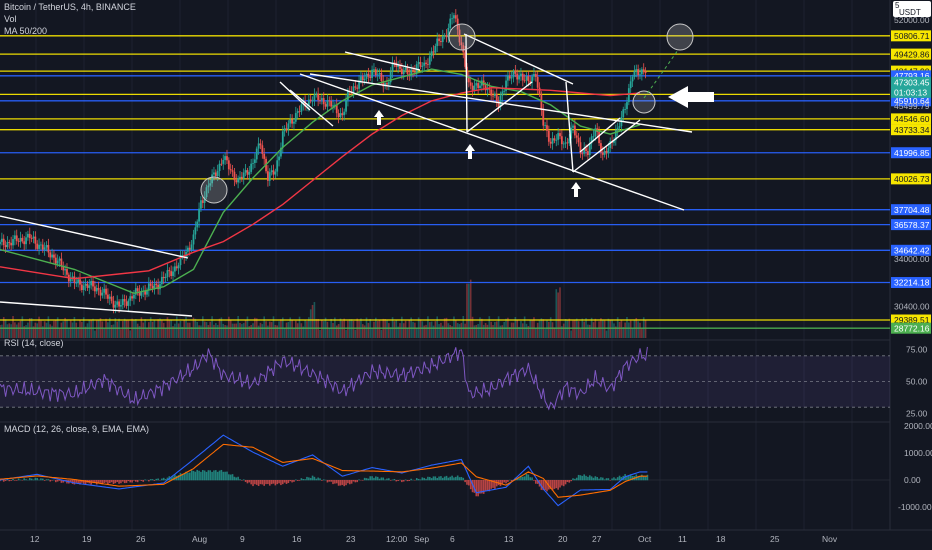  Describe the element at coordinates (34, 343) in the screenshot. I see `rsi-indicator-label: RSI (14, close)` at that location.